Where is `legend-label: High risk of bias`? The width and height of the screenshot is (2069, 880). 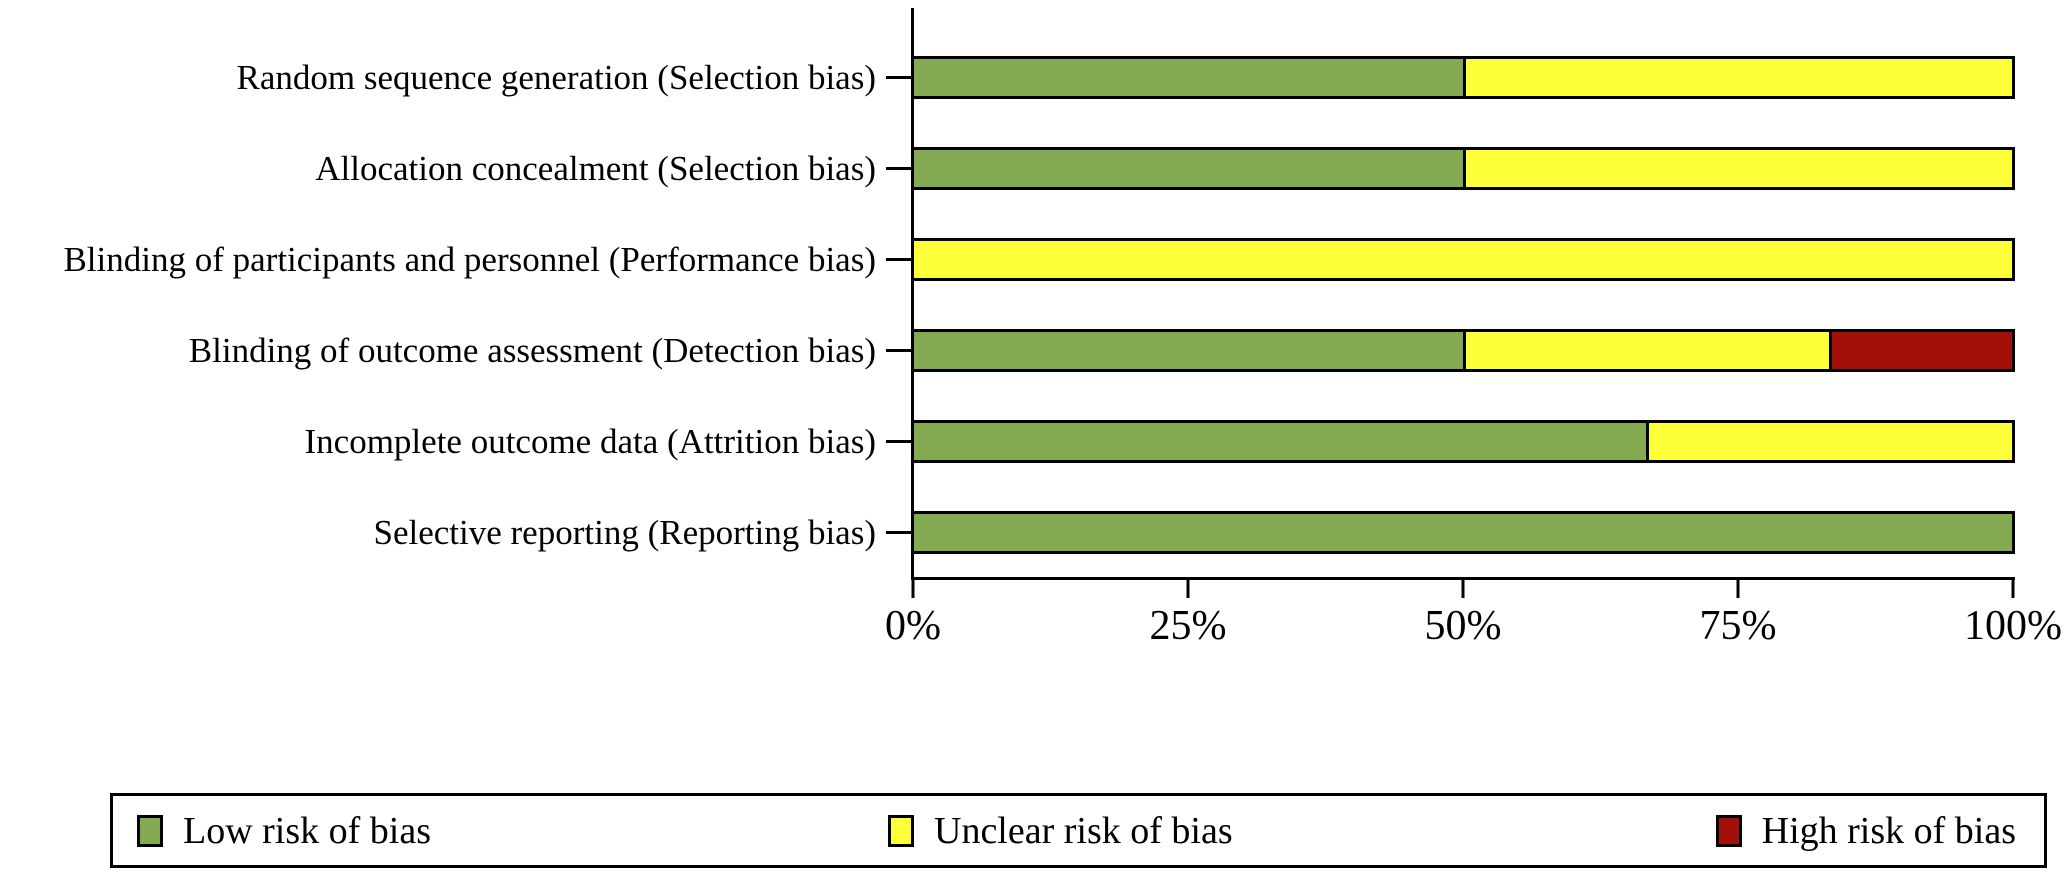
legend-label: High risk of bias is located at coordinates (1888, 830).